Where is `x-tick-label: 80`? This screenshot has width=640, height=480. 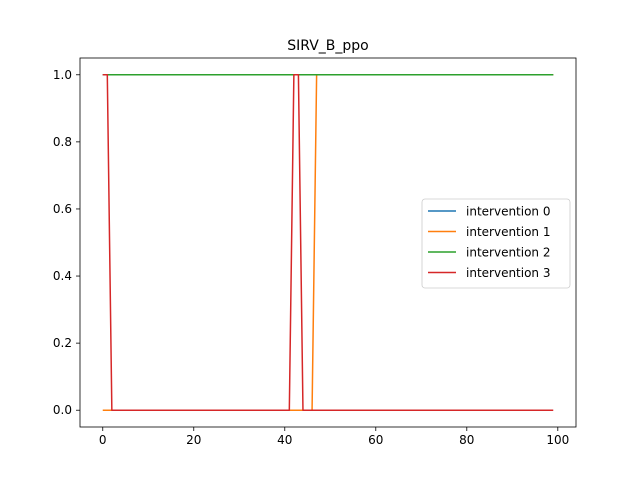 x-tick-label: 80 is located at coordinates (466, 440).